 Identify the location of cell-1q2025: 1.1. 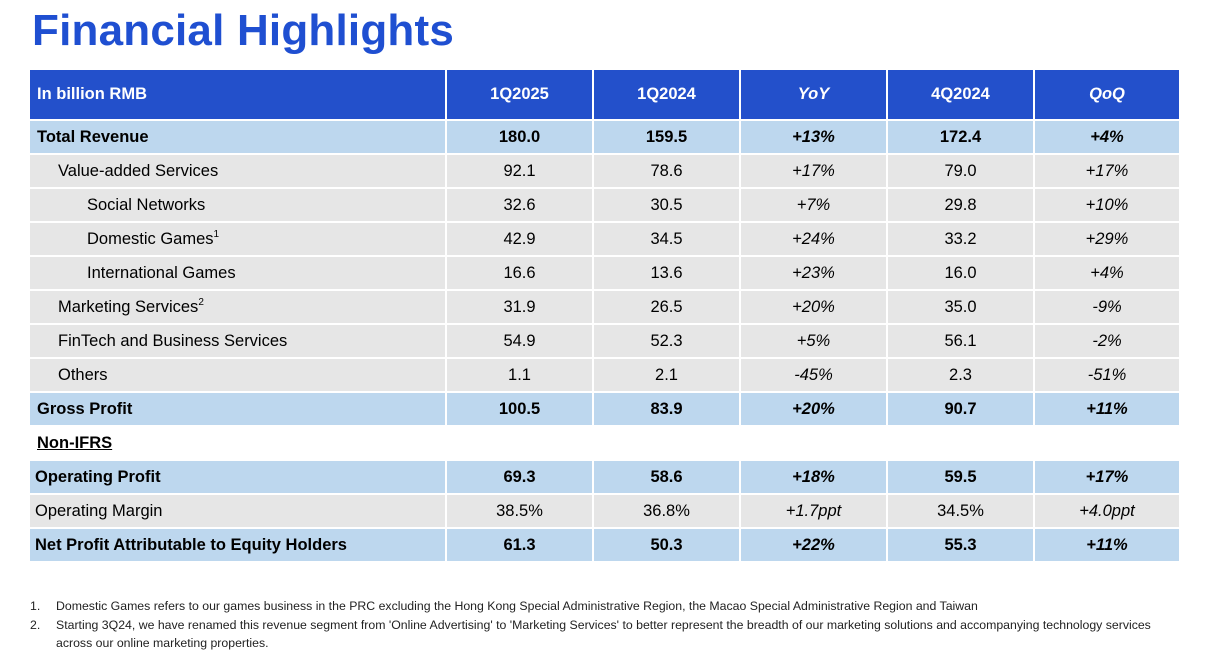
(519, 375).